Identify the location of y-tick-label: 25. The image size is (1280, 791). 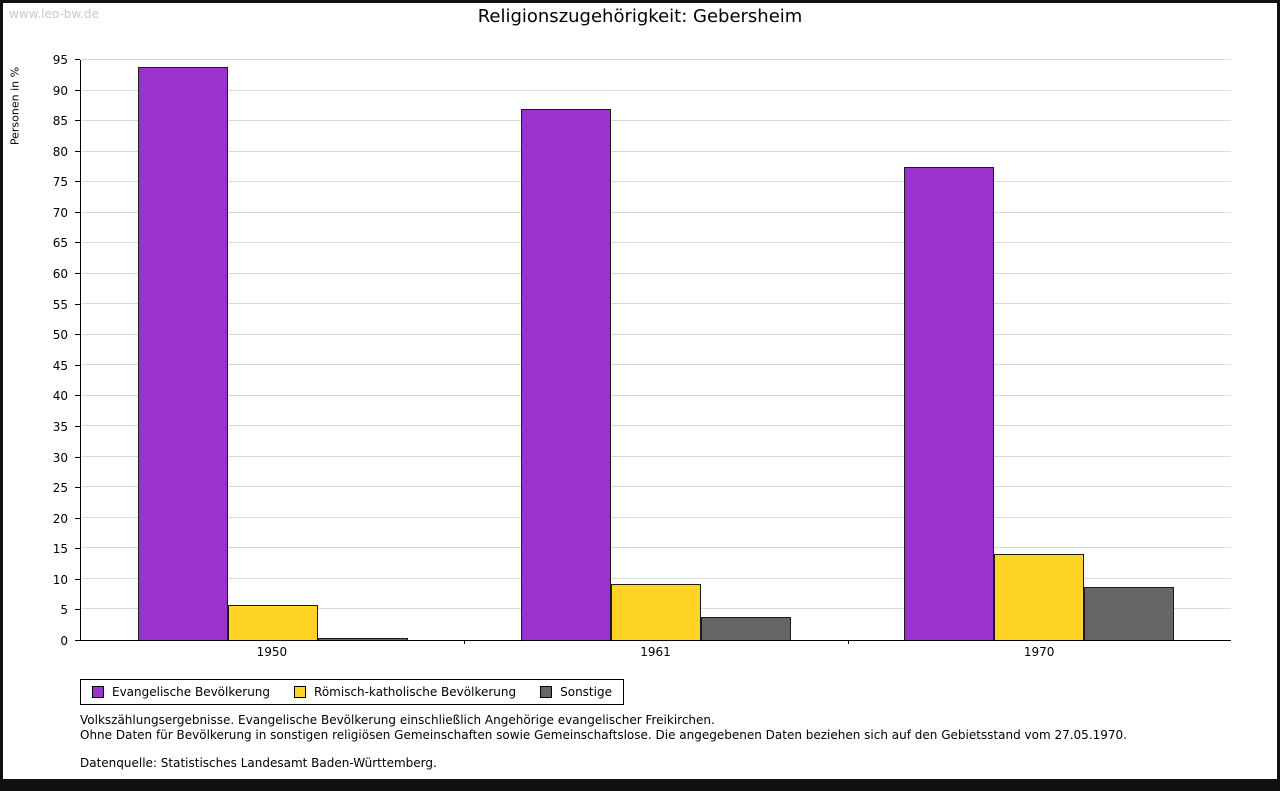
(60, 488).